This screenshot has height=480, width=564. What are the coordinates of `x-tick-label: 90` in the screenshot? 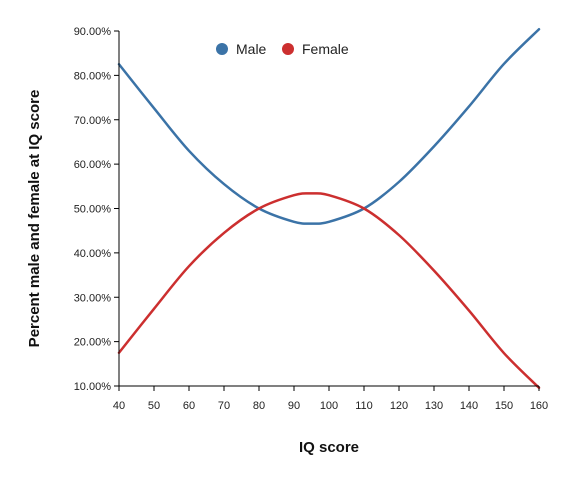 It's located at (294, 406).